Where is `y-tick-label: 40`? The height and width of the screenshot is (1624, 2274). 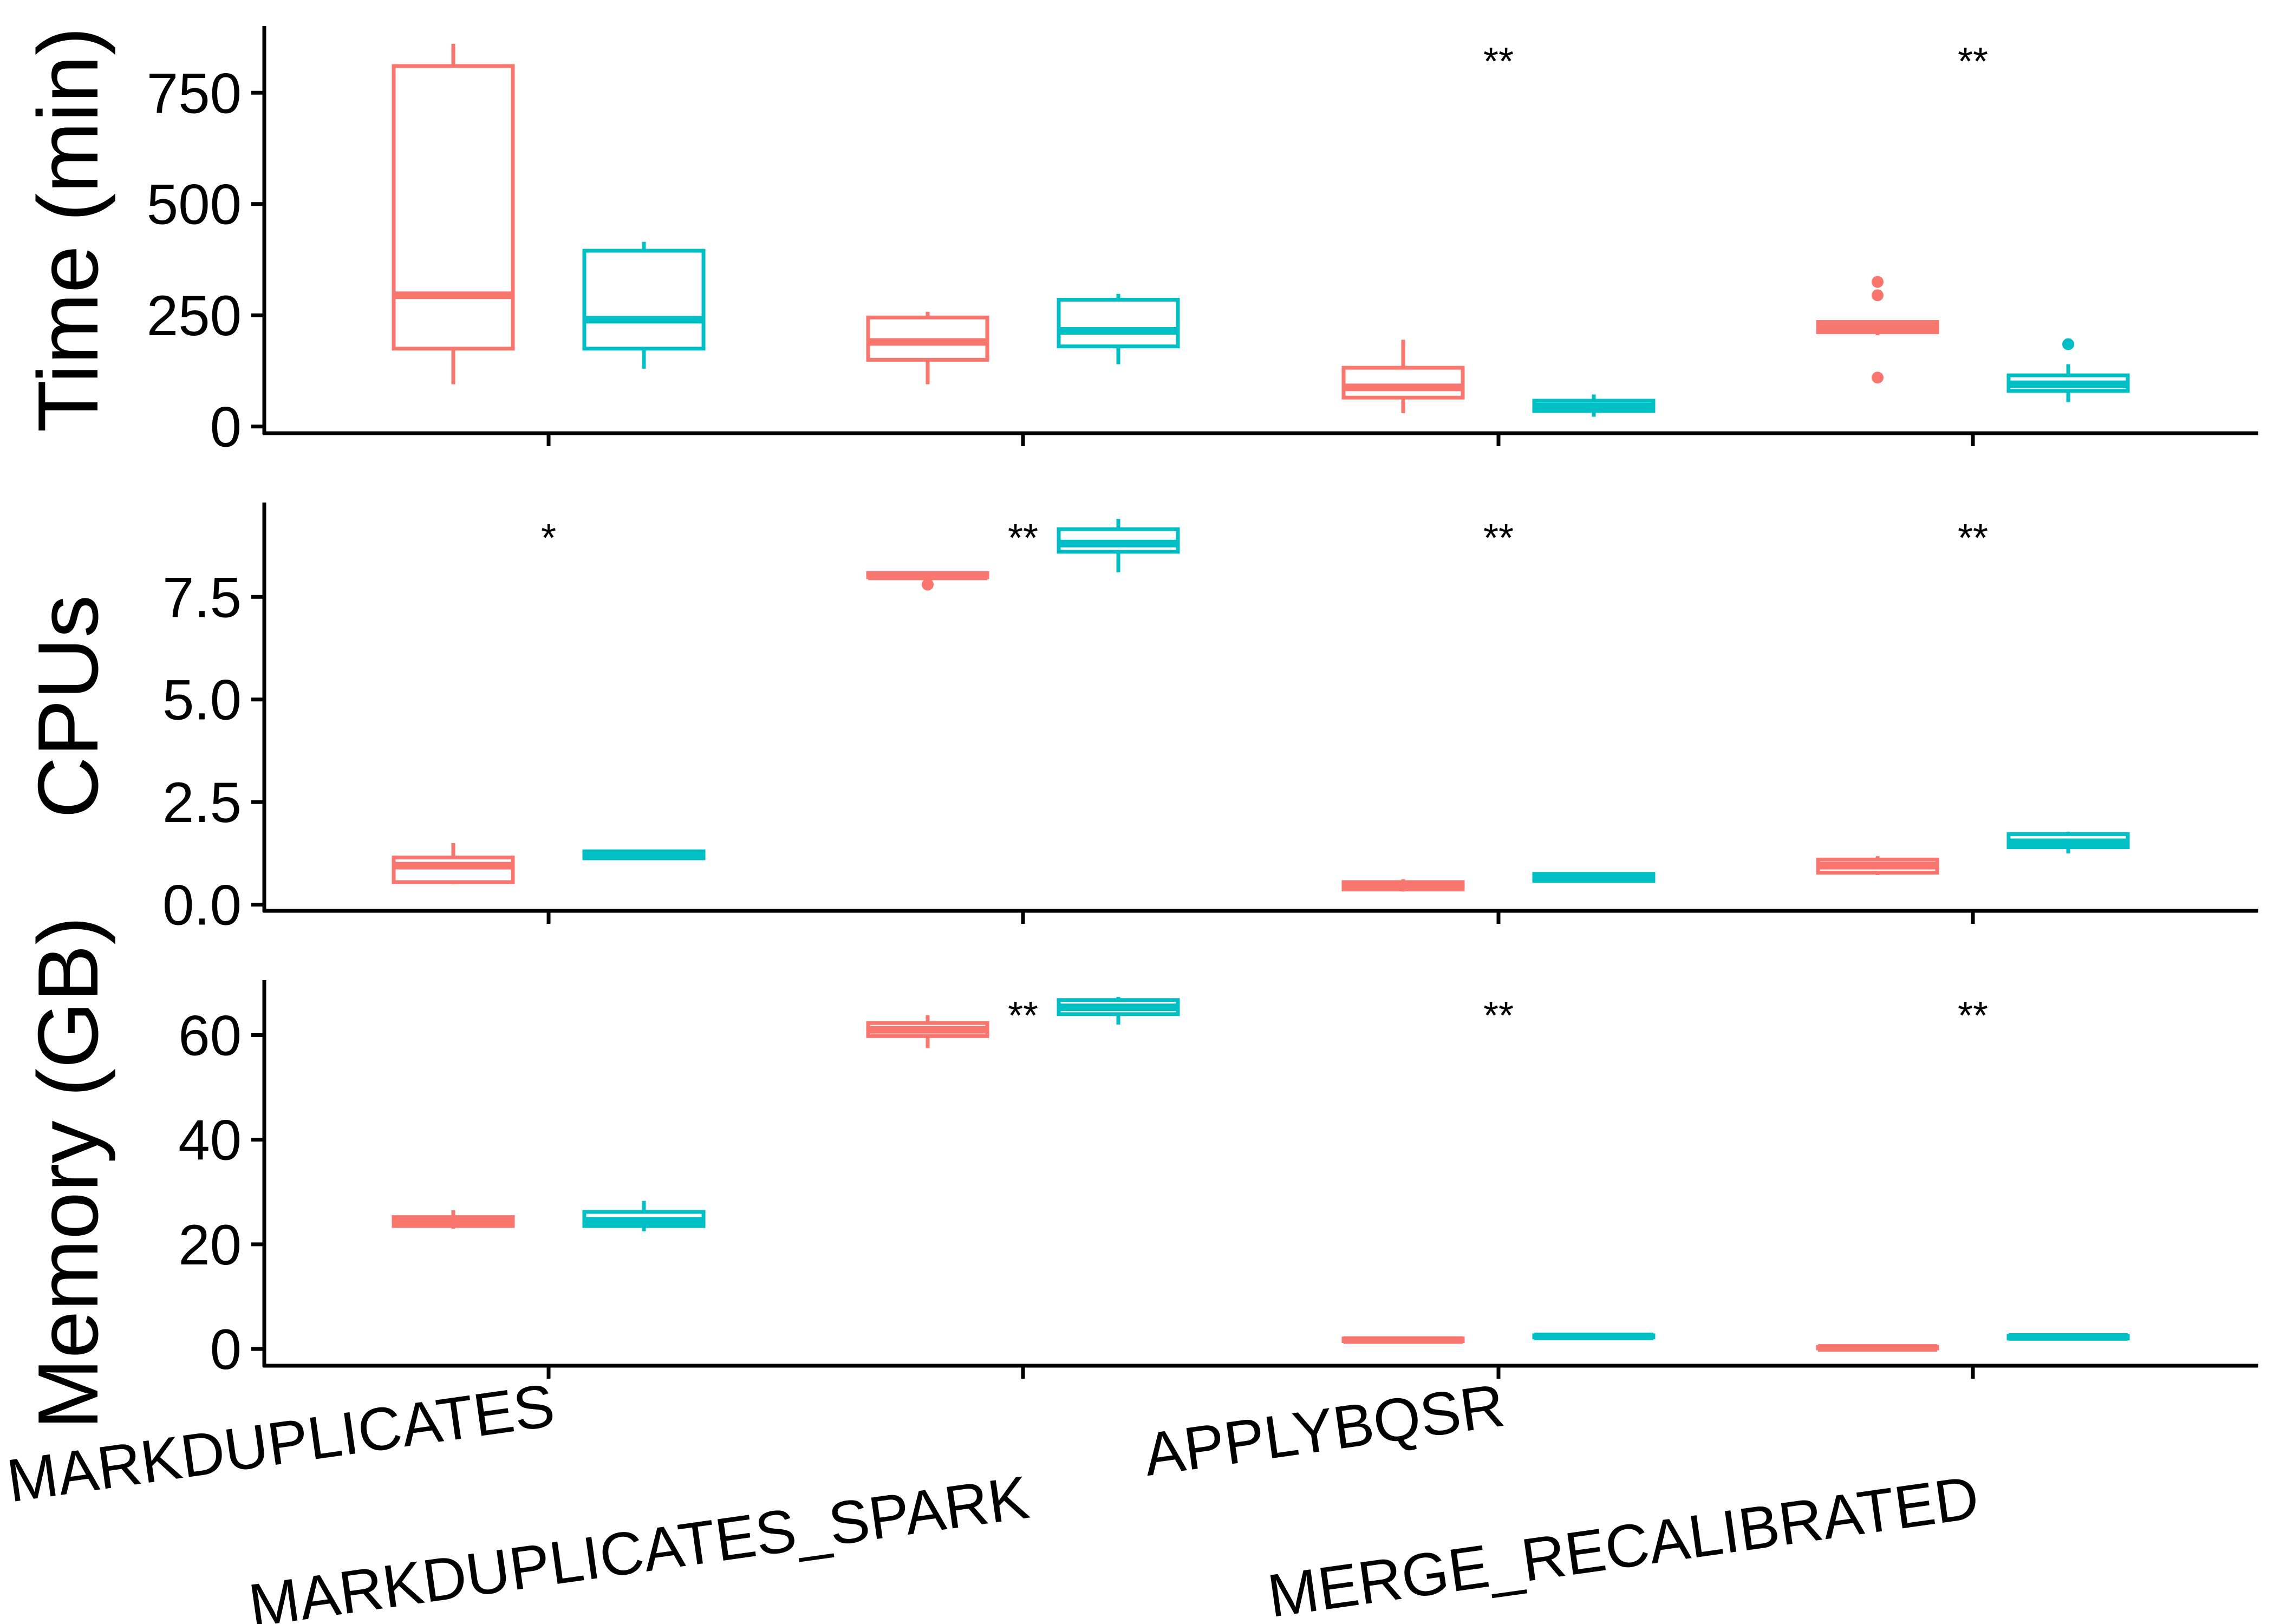 y-tick-label: 40 is located at coordinates (210, 1140).